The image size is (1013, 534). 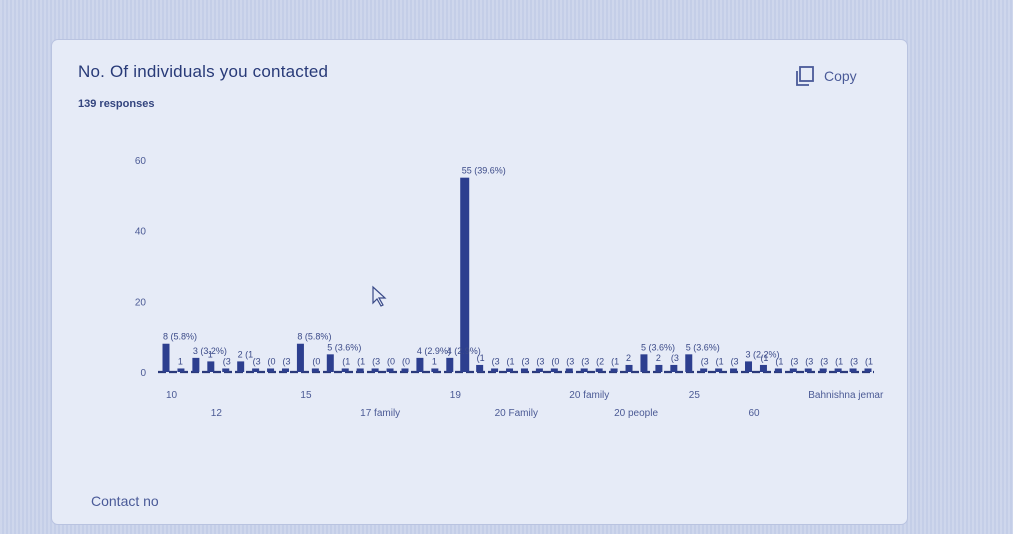 What do you see at coordinates (484, 171) in the screenshot?
I see `bar-value-label: 55 (39.6%)` at bounding box center [484, 171].